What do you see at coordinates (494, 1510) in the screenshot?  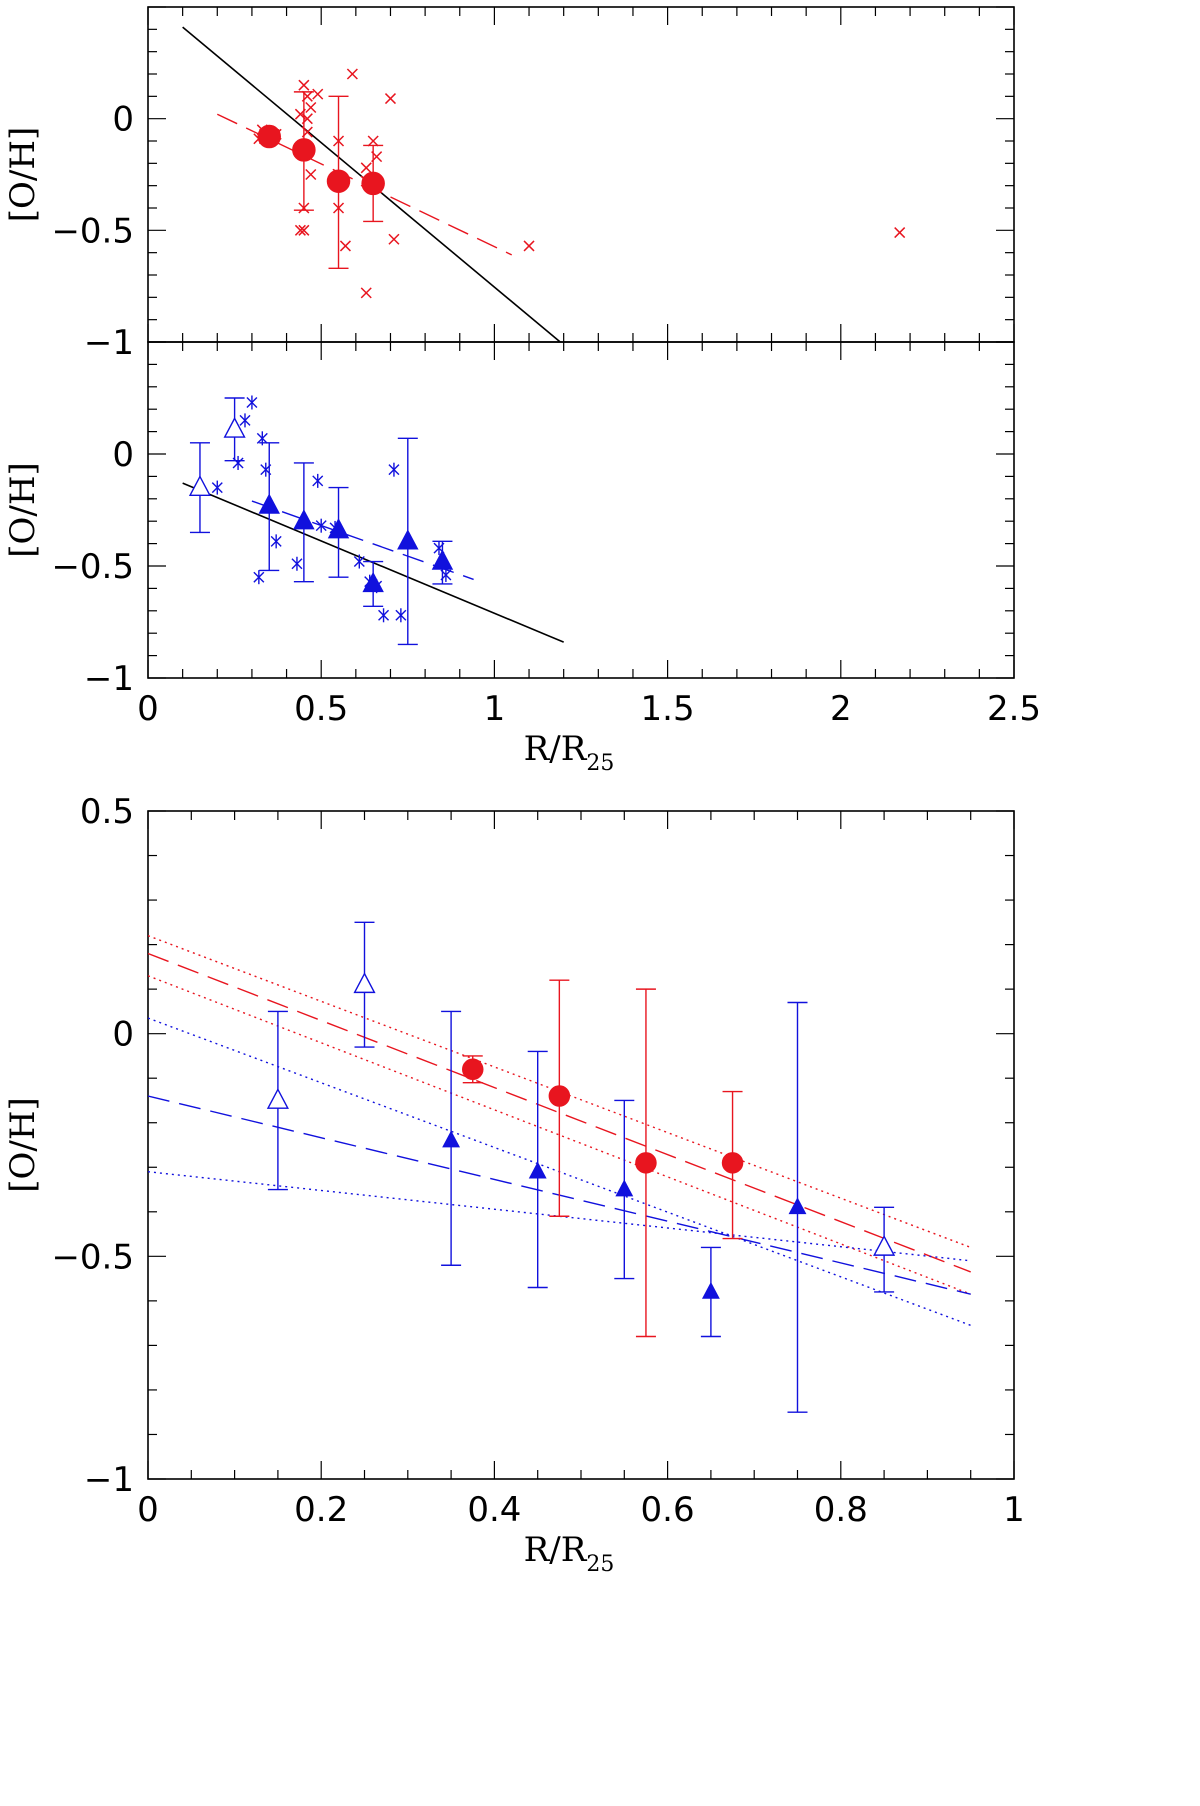 I see `x-tick-label: 0.4` at bounding box center [494, 1510].